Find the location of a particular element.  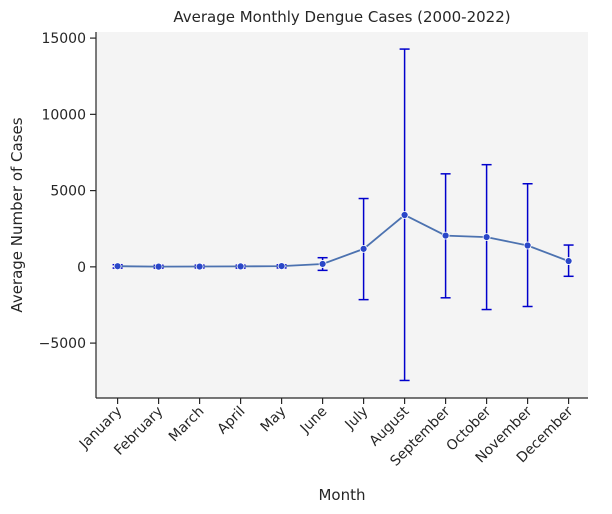

series-path is located at coordinates (343, 240).